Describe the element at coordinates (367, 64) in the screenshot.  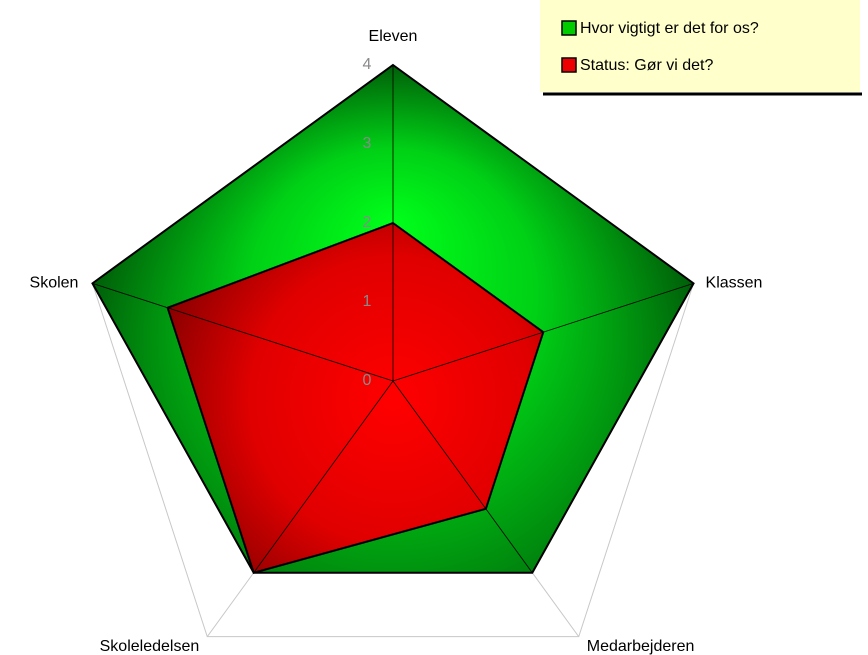
I see `r-tick-label: 4` at that location.